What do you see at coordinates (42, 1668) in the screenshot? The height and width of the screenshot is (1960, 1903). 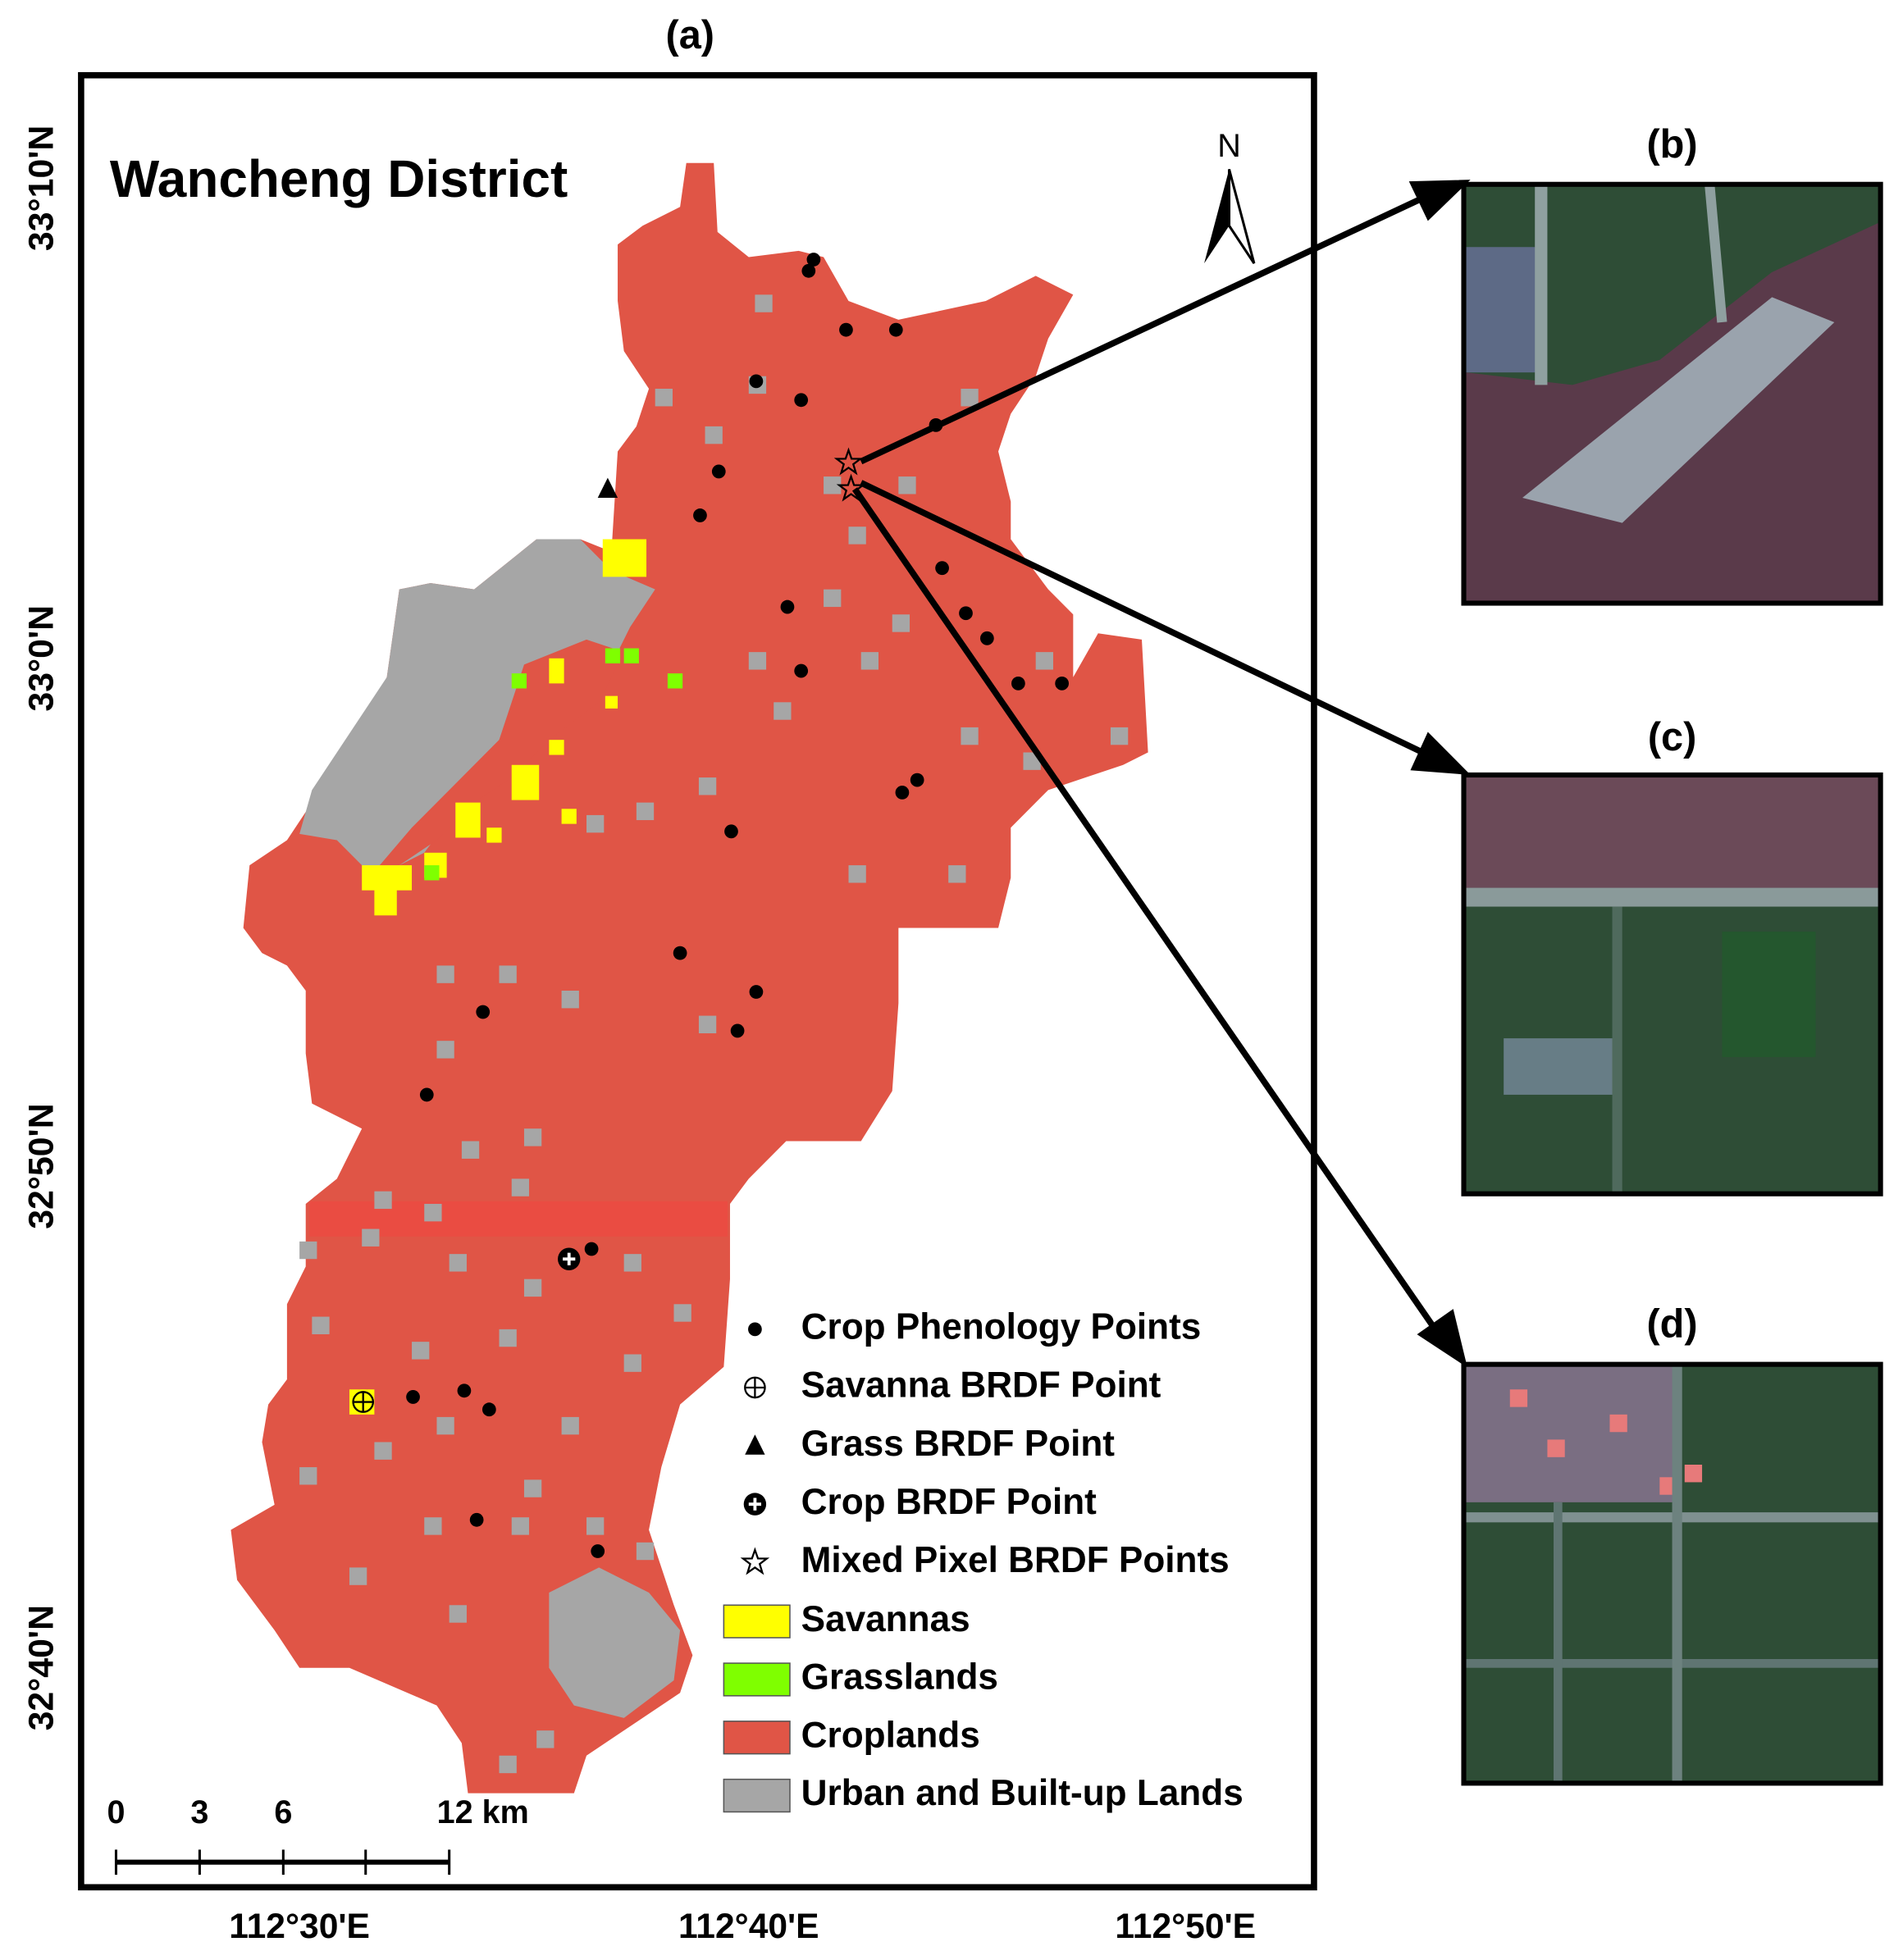 I see `lat-label: 32°40'N` at bounding box center [42, 1668].